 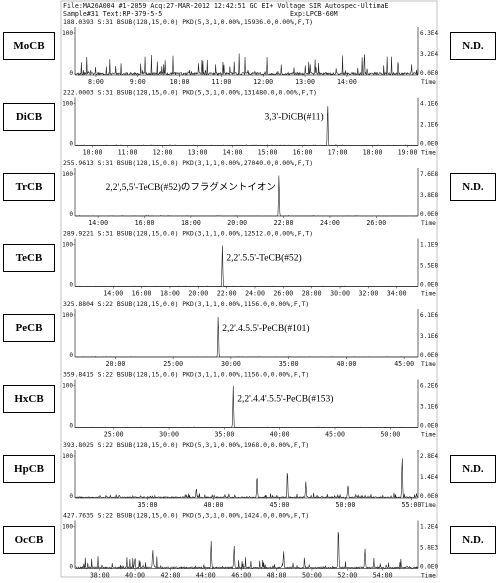 I want to click on intensity-label: 6.2E6, so click(x=429, y=386).